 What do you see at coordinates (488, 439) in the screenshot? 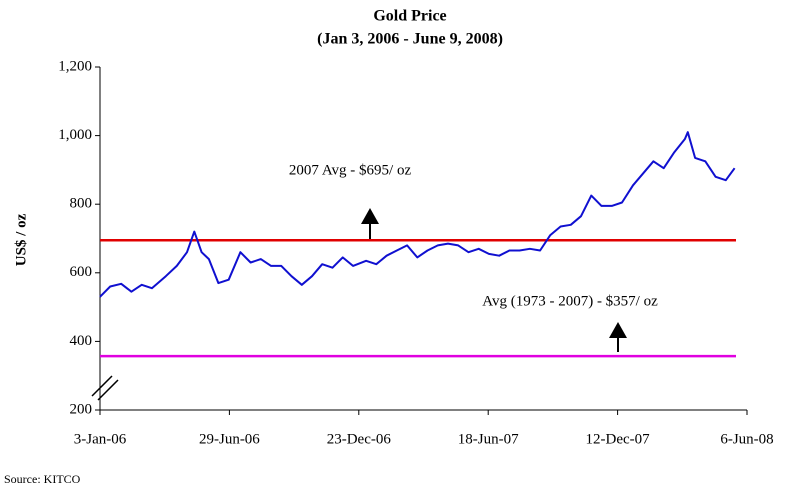
I see `x-tick-label: 18-Jun-07` at bounding box center [488, 439].